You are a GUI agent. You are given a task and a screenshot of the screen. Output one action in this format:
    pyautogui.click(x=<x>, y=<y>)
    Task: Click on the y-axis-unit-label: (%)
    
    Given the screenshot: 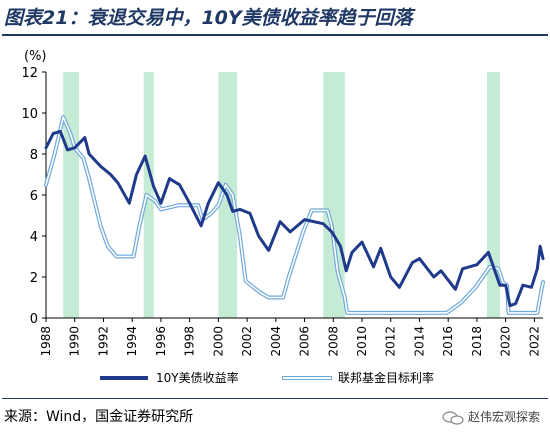 What is the action you would take?
    pyautogui.click(x=35, y=56)
    